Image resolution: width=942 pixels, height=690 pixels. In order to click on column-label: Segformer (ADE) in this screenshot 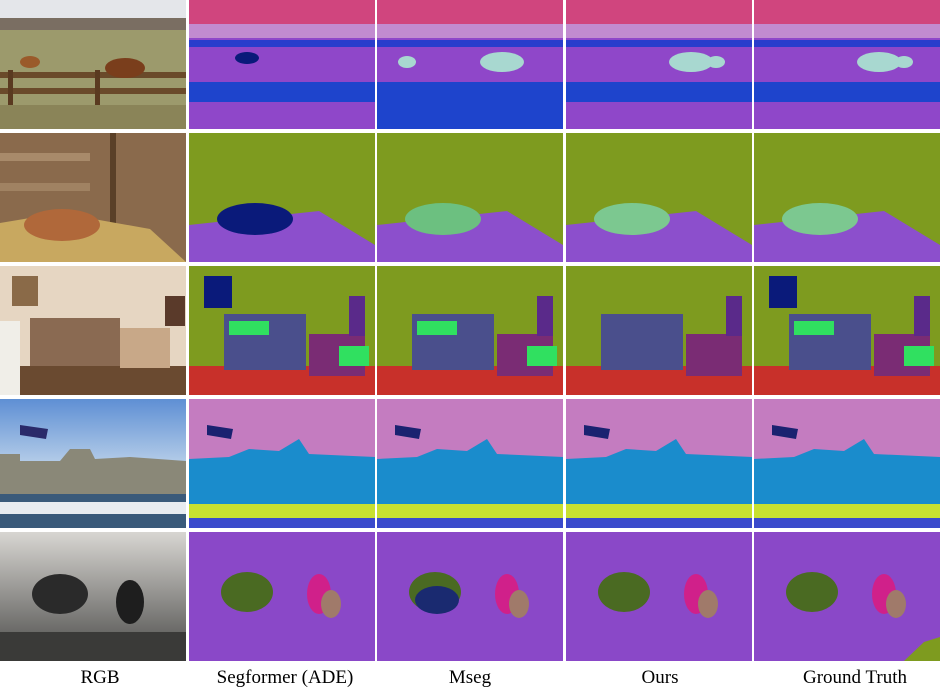, I will do `click(285, 677)`.